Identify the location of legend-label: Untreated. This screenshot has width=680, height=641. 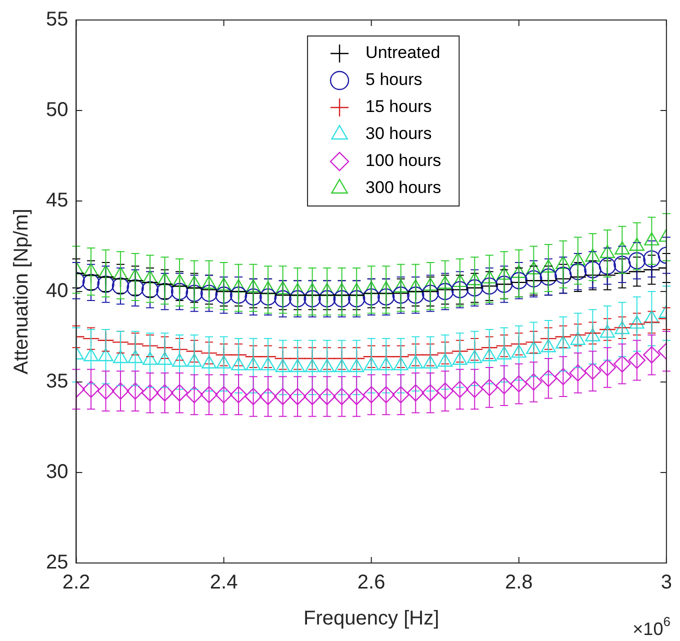
(403, 52).